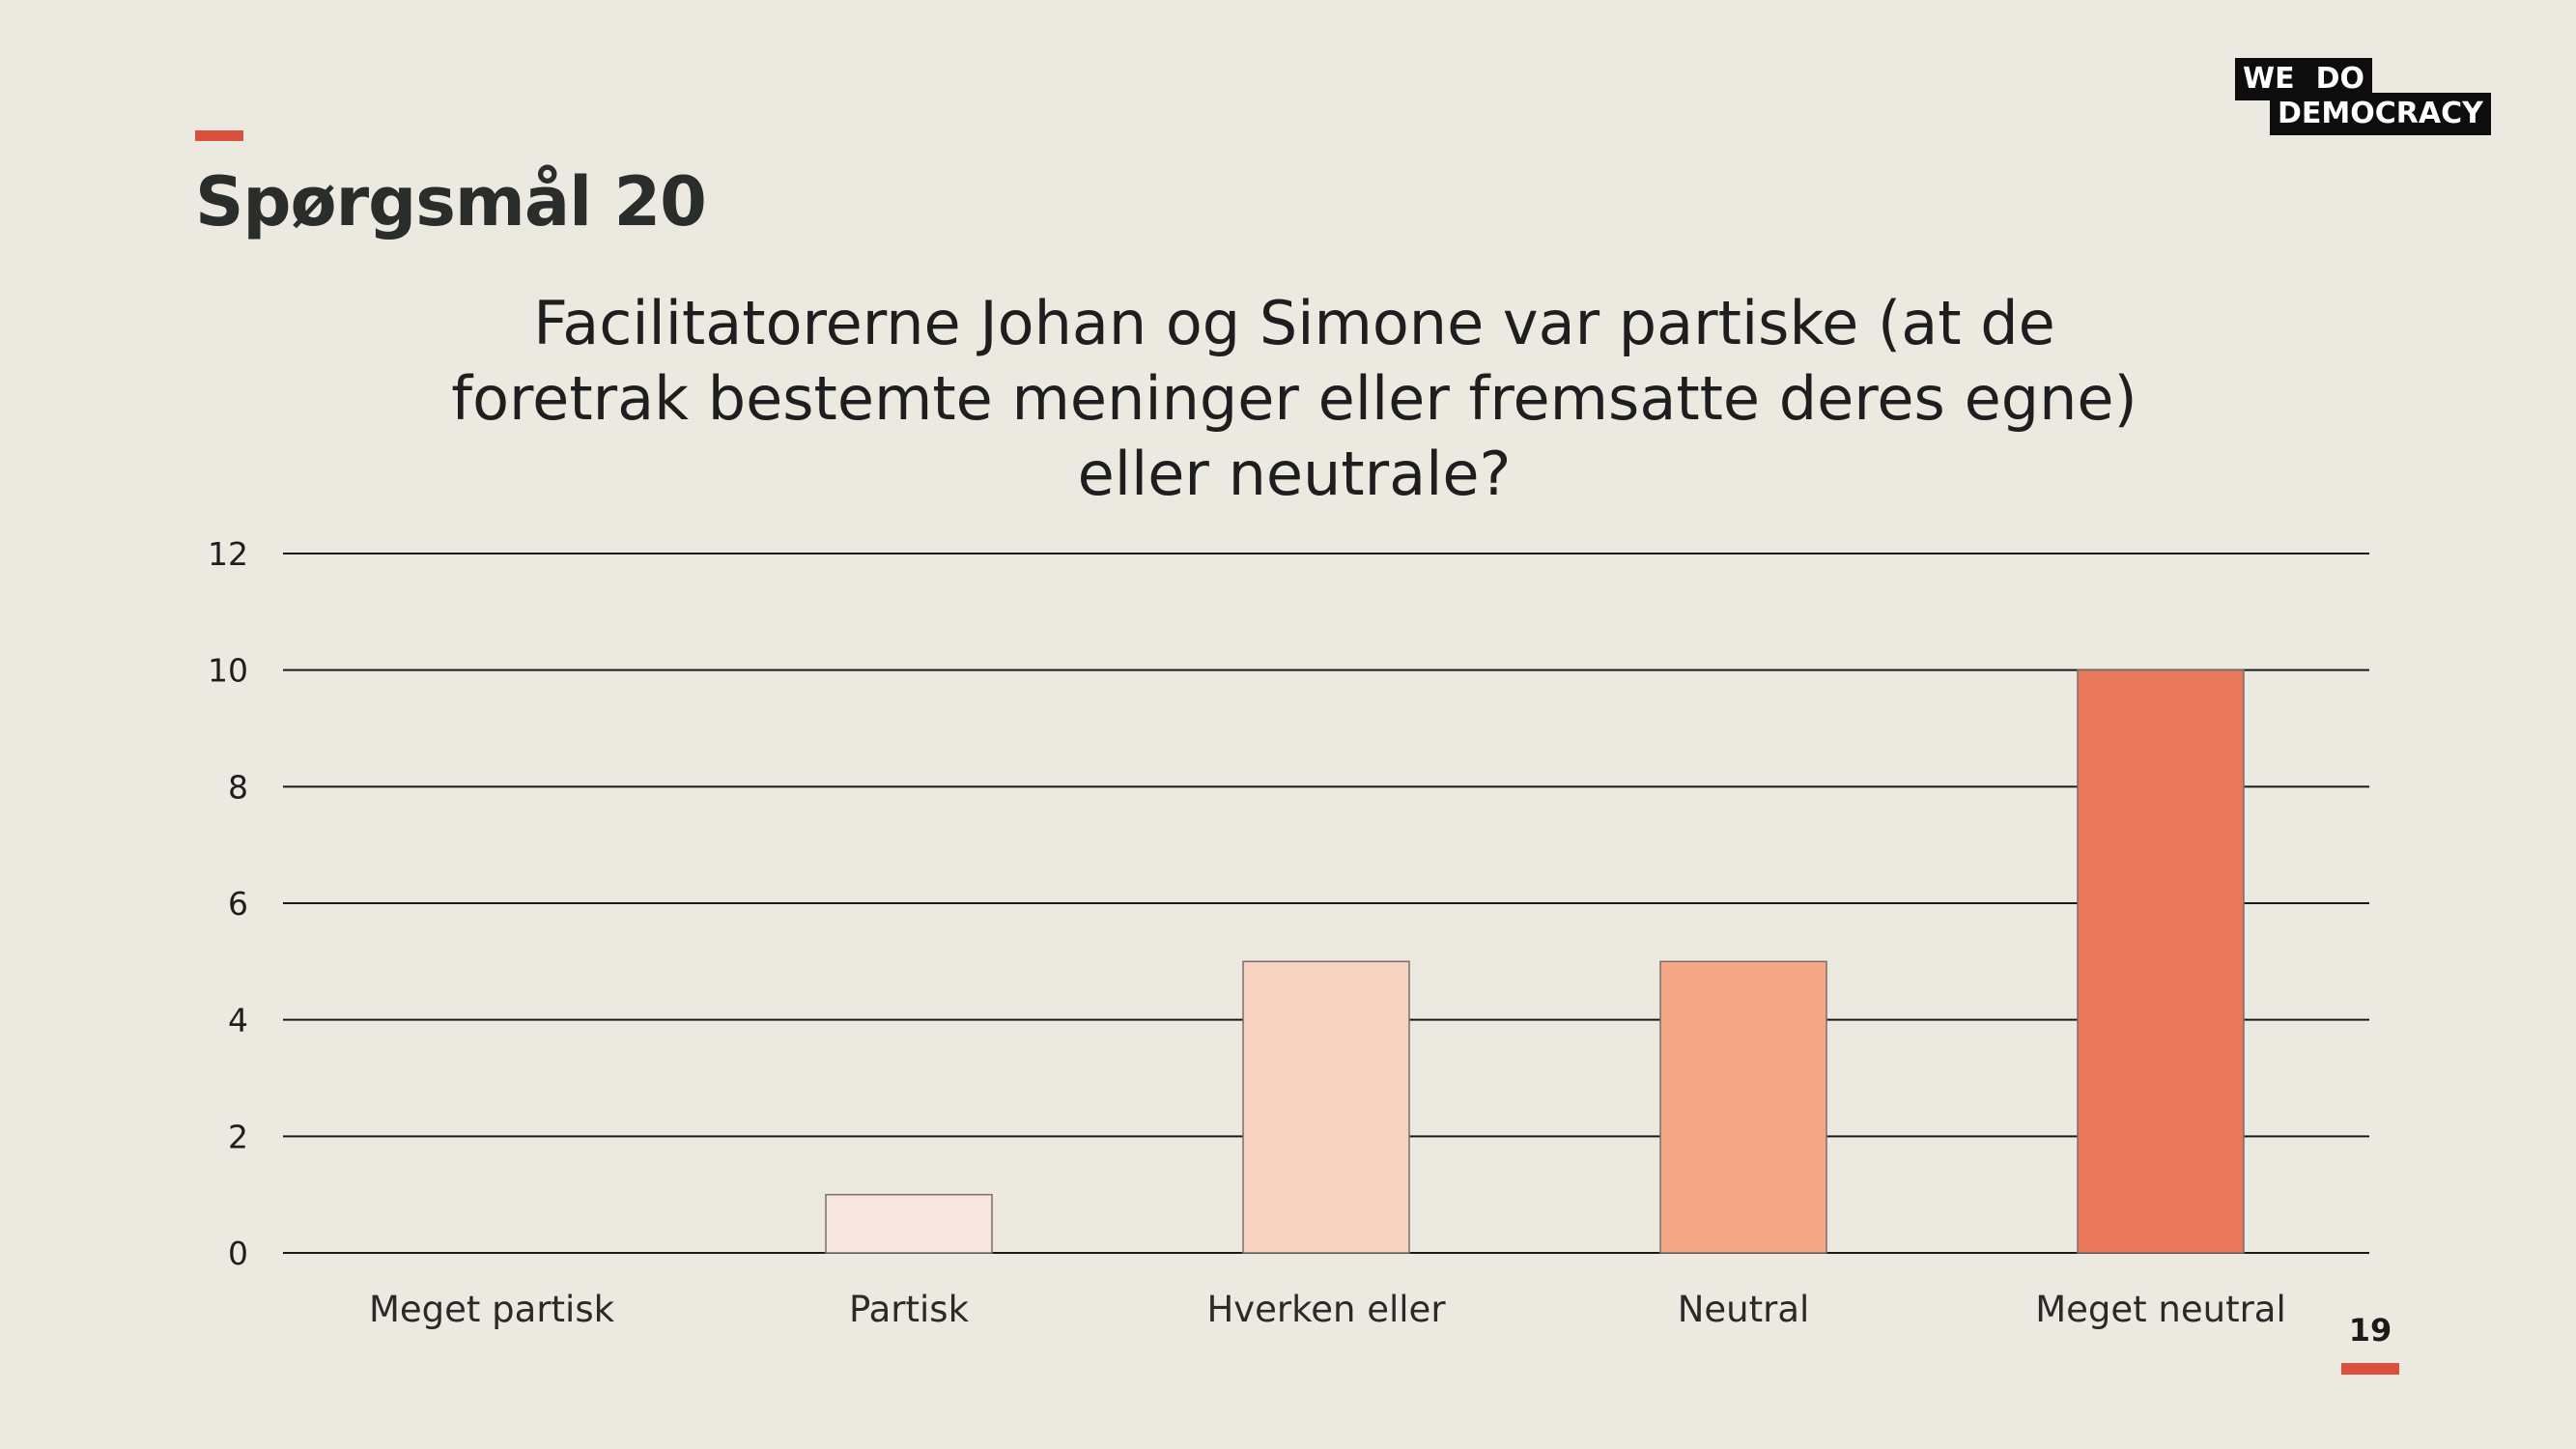  What do you see at coordinates (2370, 1330) in the screenshot?
I see `page-number: 19` at bounding box center [2370, 1330].